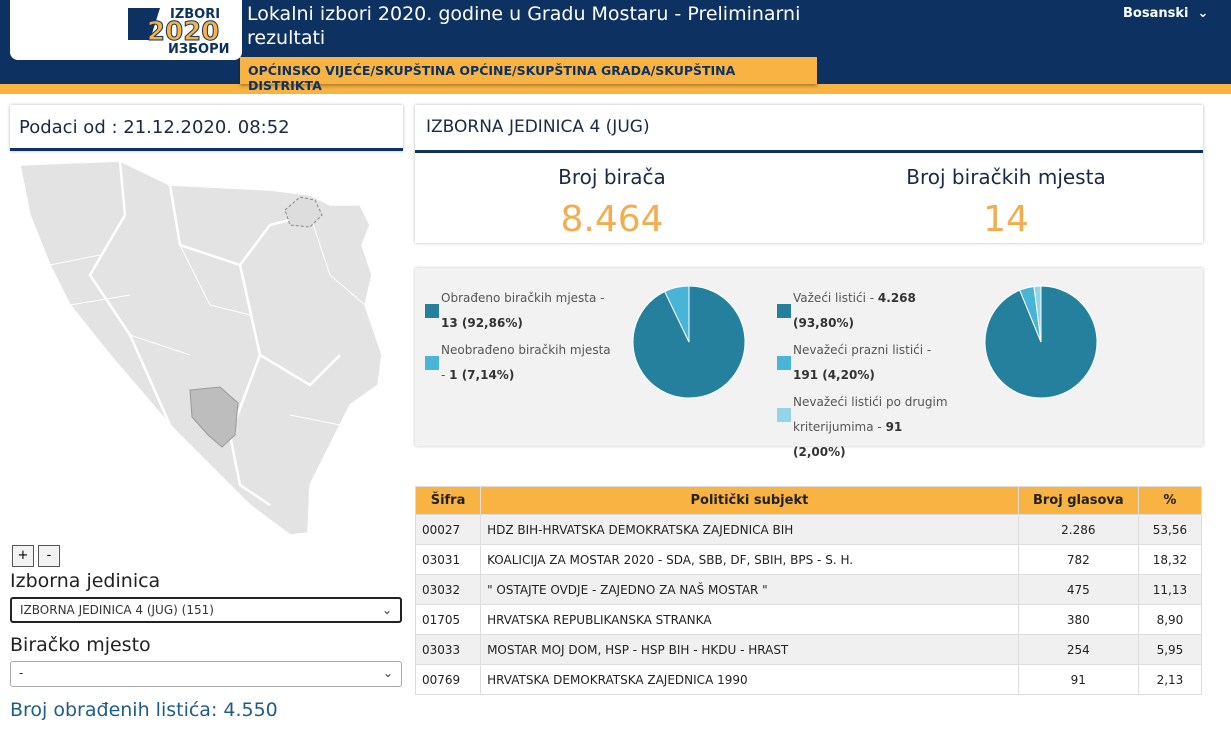  I want to click on legend-value: 191 (4,20%), so click(834, 375).